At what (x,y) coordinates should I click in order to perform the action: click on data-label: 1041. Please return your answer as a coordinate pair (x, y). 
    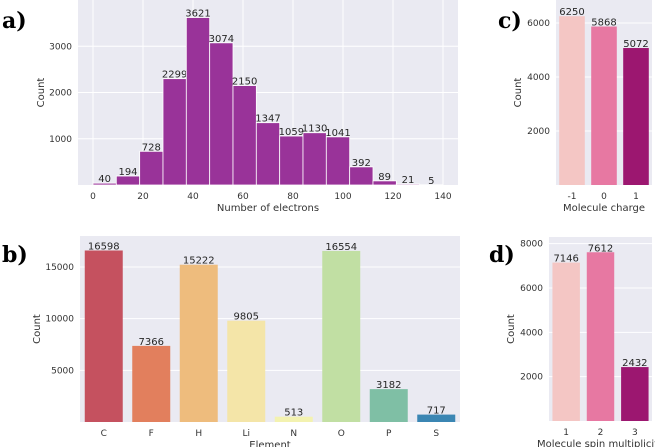
    Looking at the image, I should click on (337, 133).